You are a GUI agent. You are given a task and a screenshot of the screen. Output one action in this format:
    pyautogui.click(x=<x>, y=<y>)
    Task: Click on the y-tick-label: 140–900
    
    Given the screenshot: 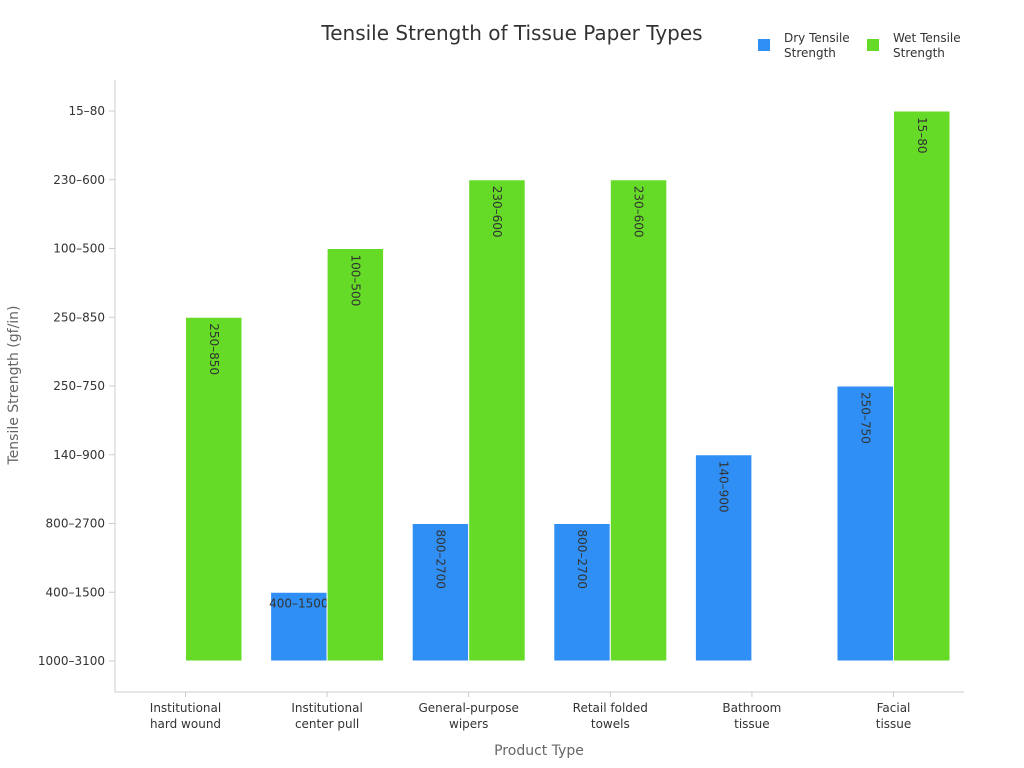 What is the action you would take?
    pyautogui.click(x=79, y=455)
    